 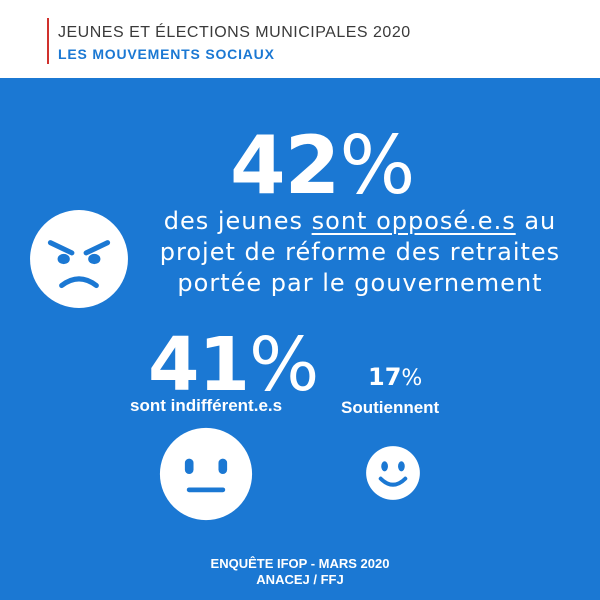 I want to click on angry-face-icon, so click(x=79, y=259).